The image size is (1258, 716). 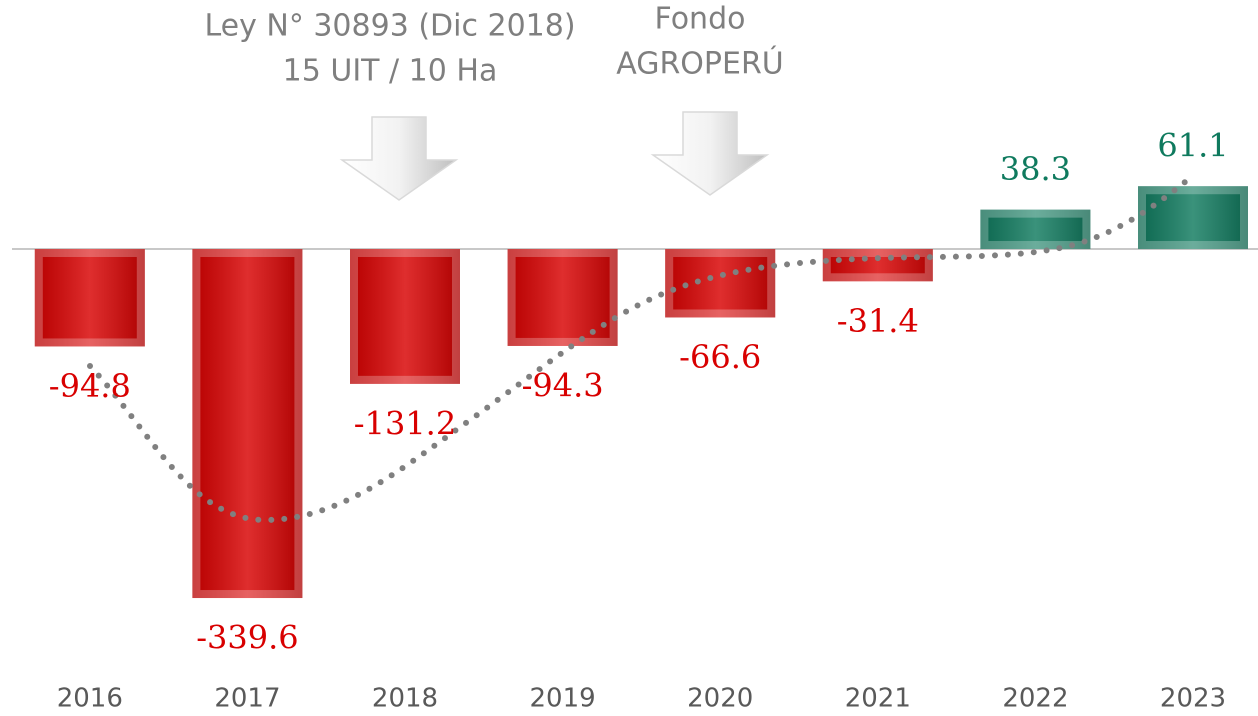 I want to click on annotation: Ley N° 30893 (Dic 2018), so click(x=389, y=26).